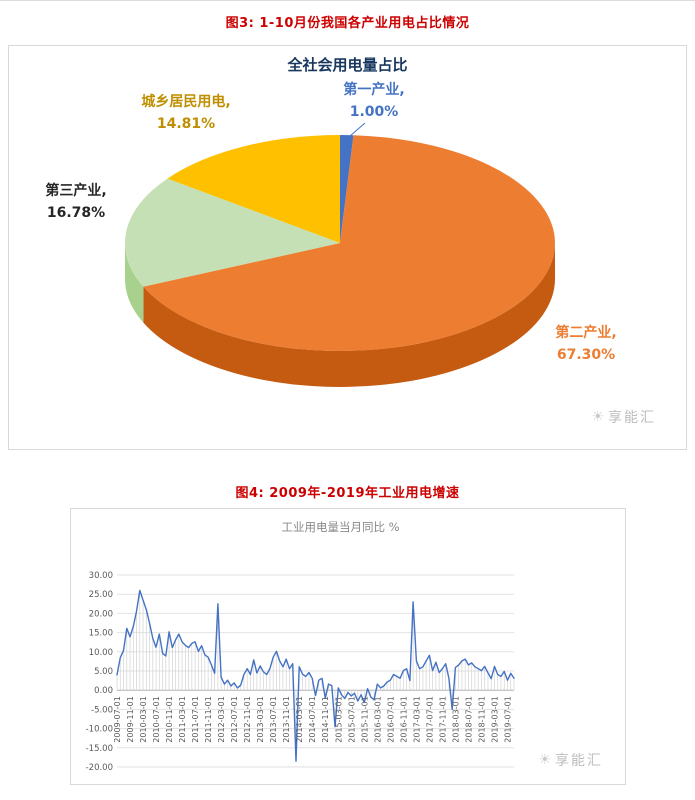  I want to click on figure3-caption: 图3: 1-10月份我国各产业用电占比情况, so click(347, 23).